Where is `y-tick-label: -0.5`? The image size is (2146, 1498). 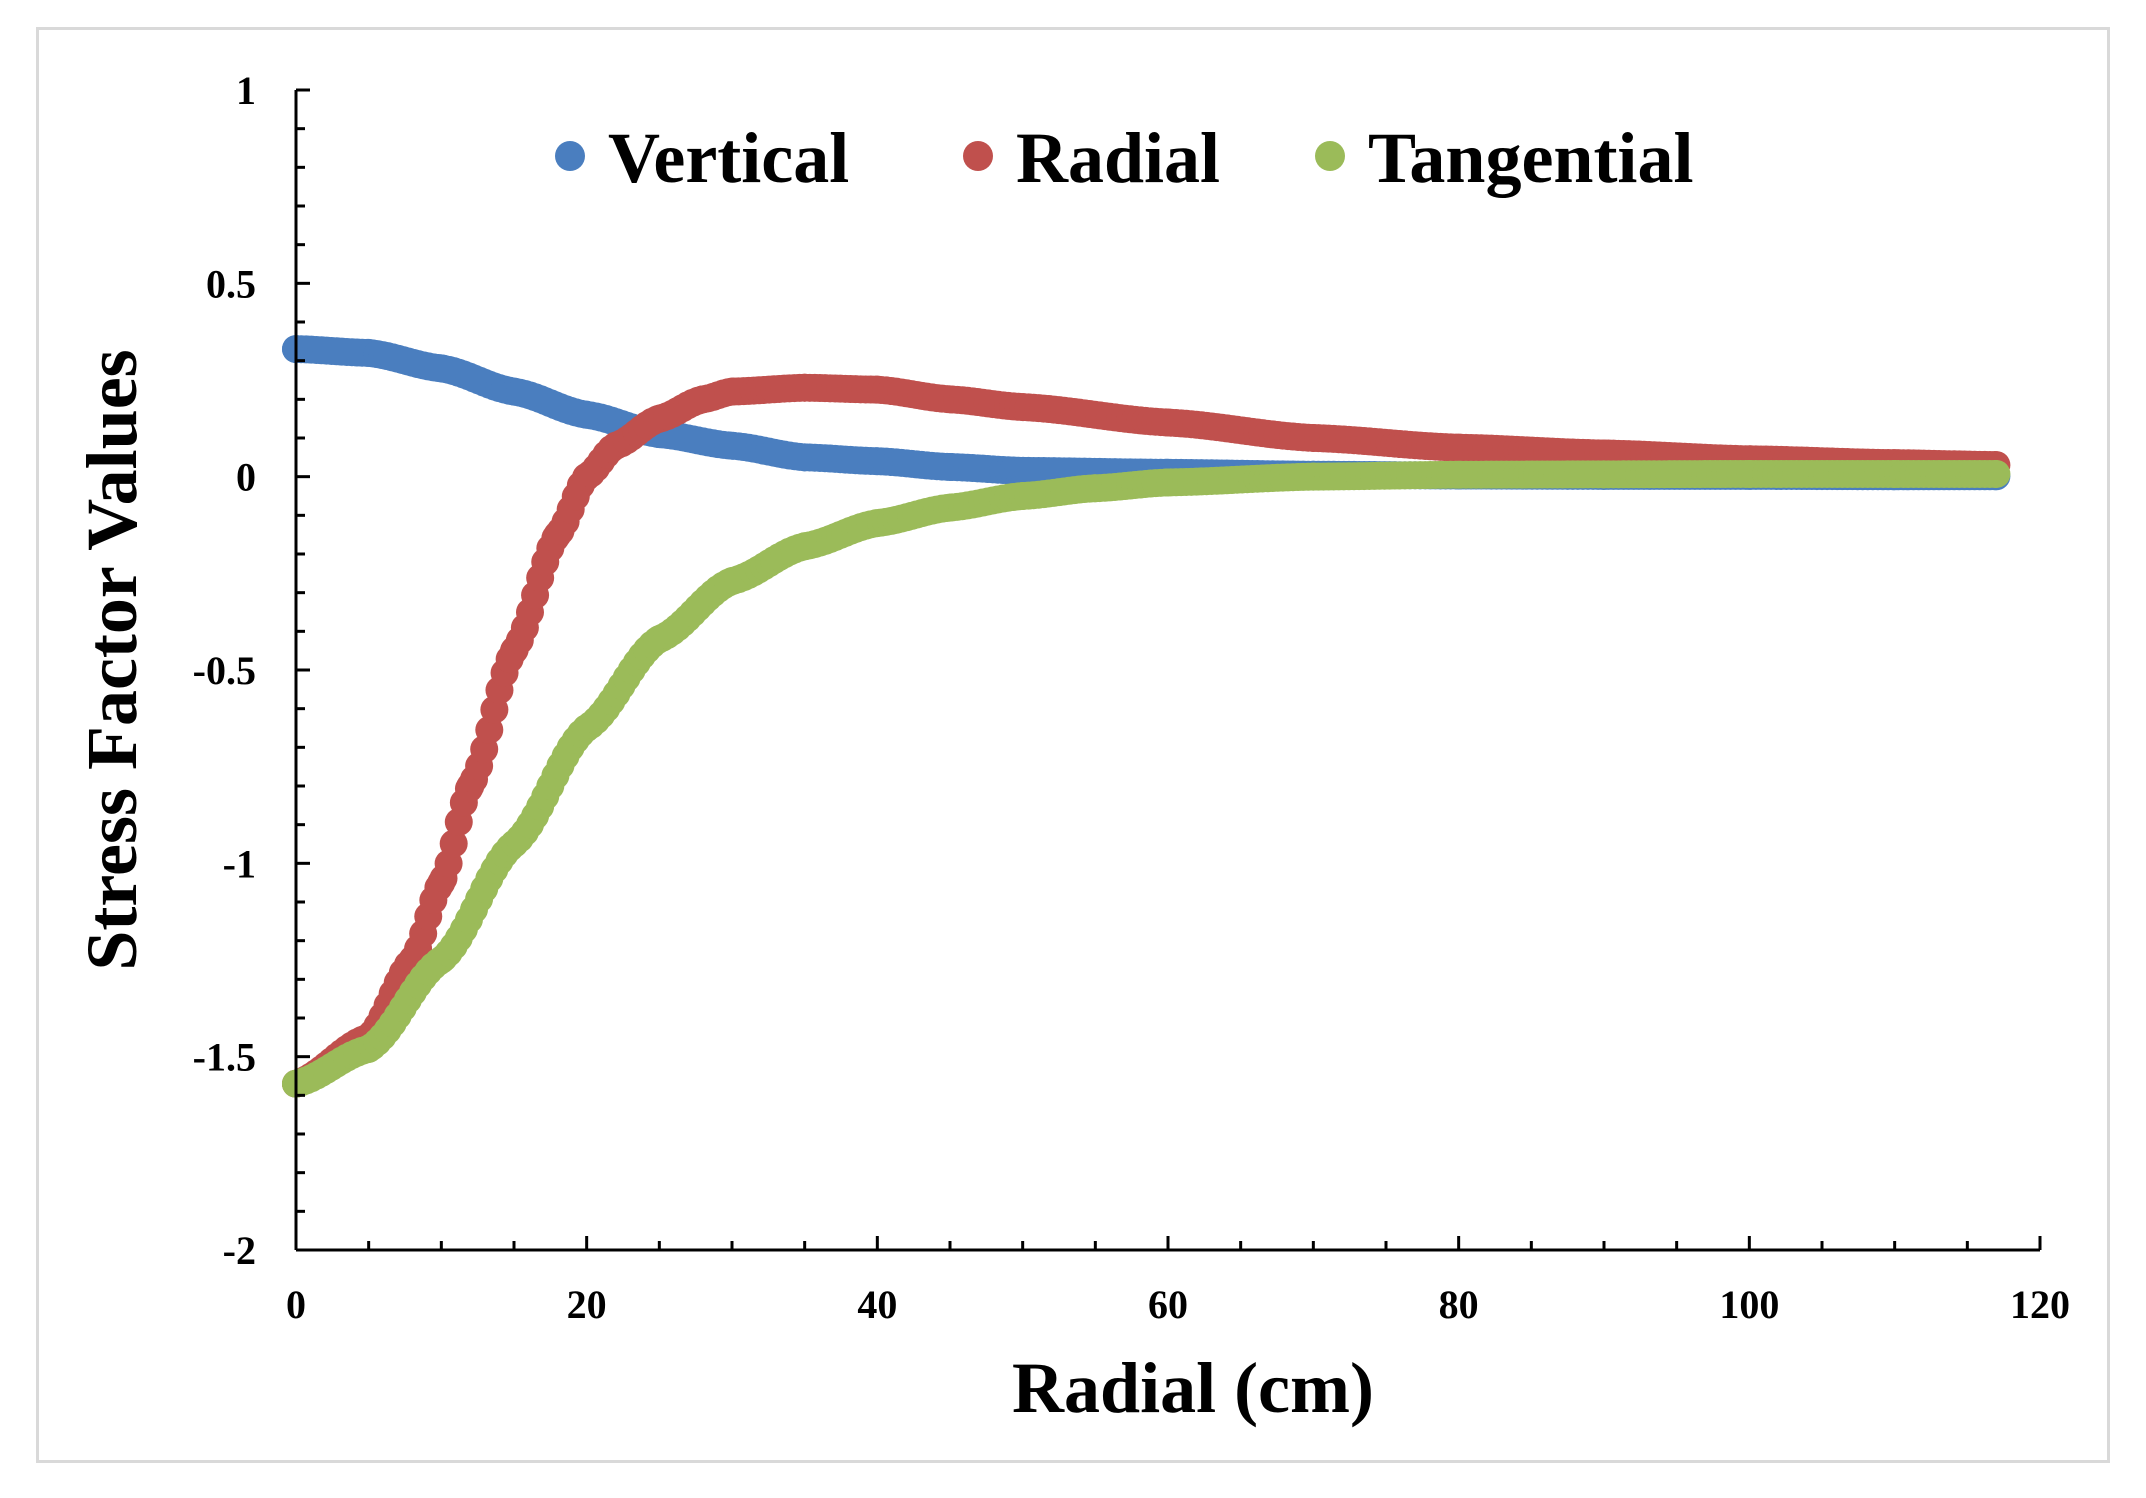
y-tick-label: -0.5 is located at coordinates (224, 670).